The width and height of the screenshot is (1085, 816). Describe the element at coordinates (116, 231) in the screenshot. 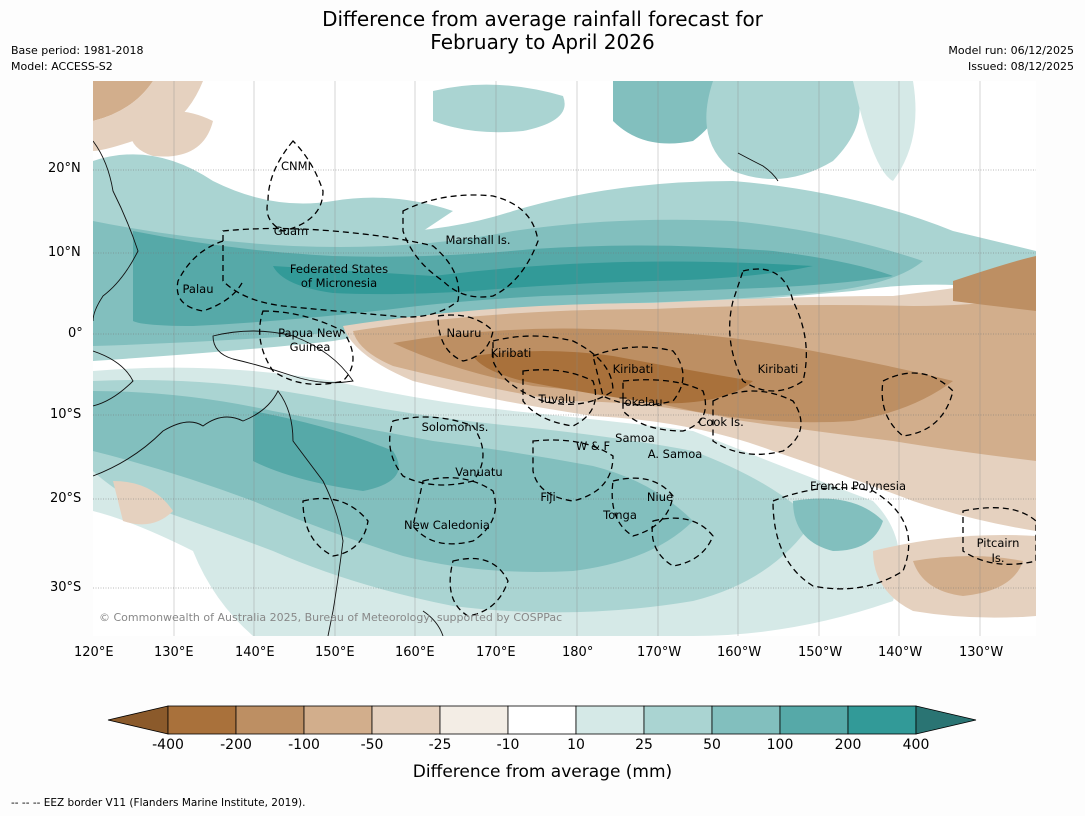

I see `philippines-coastline` at that location.